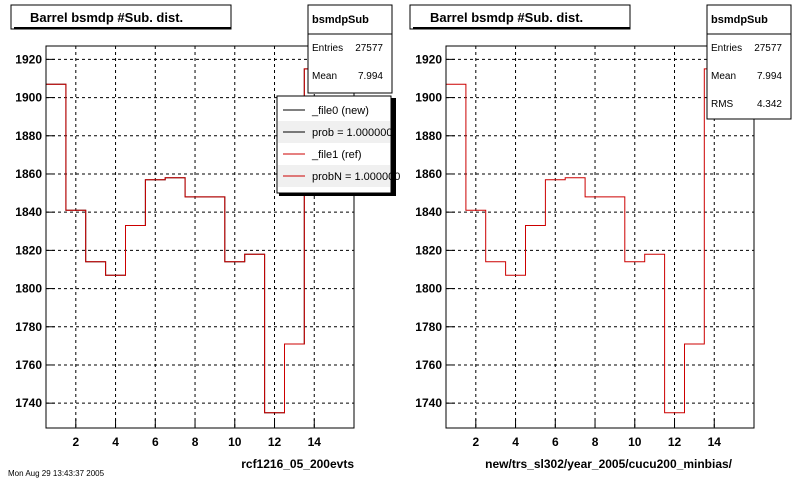  Describe the element at coordinates (56, 473) in the screenshot. I see `footer-timestamp: Mon Aug 29 13:43:37 2005` at that location.